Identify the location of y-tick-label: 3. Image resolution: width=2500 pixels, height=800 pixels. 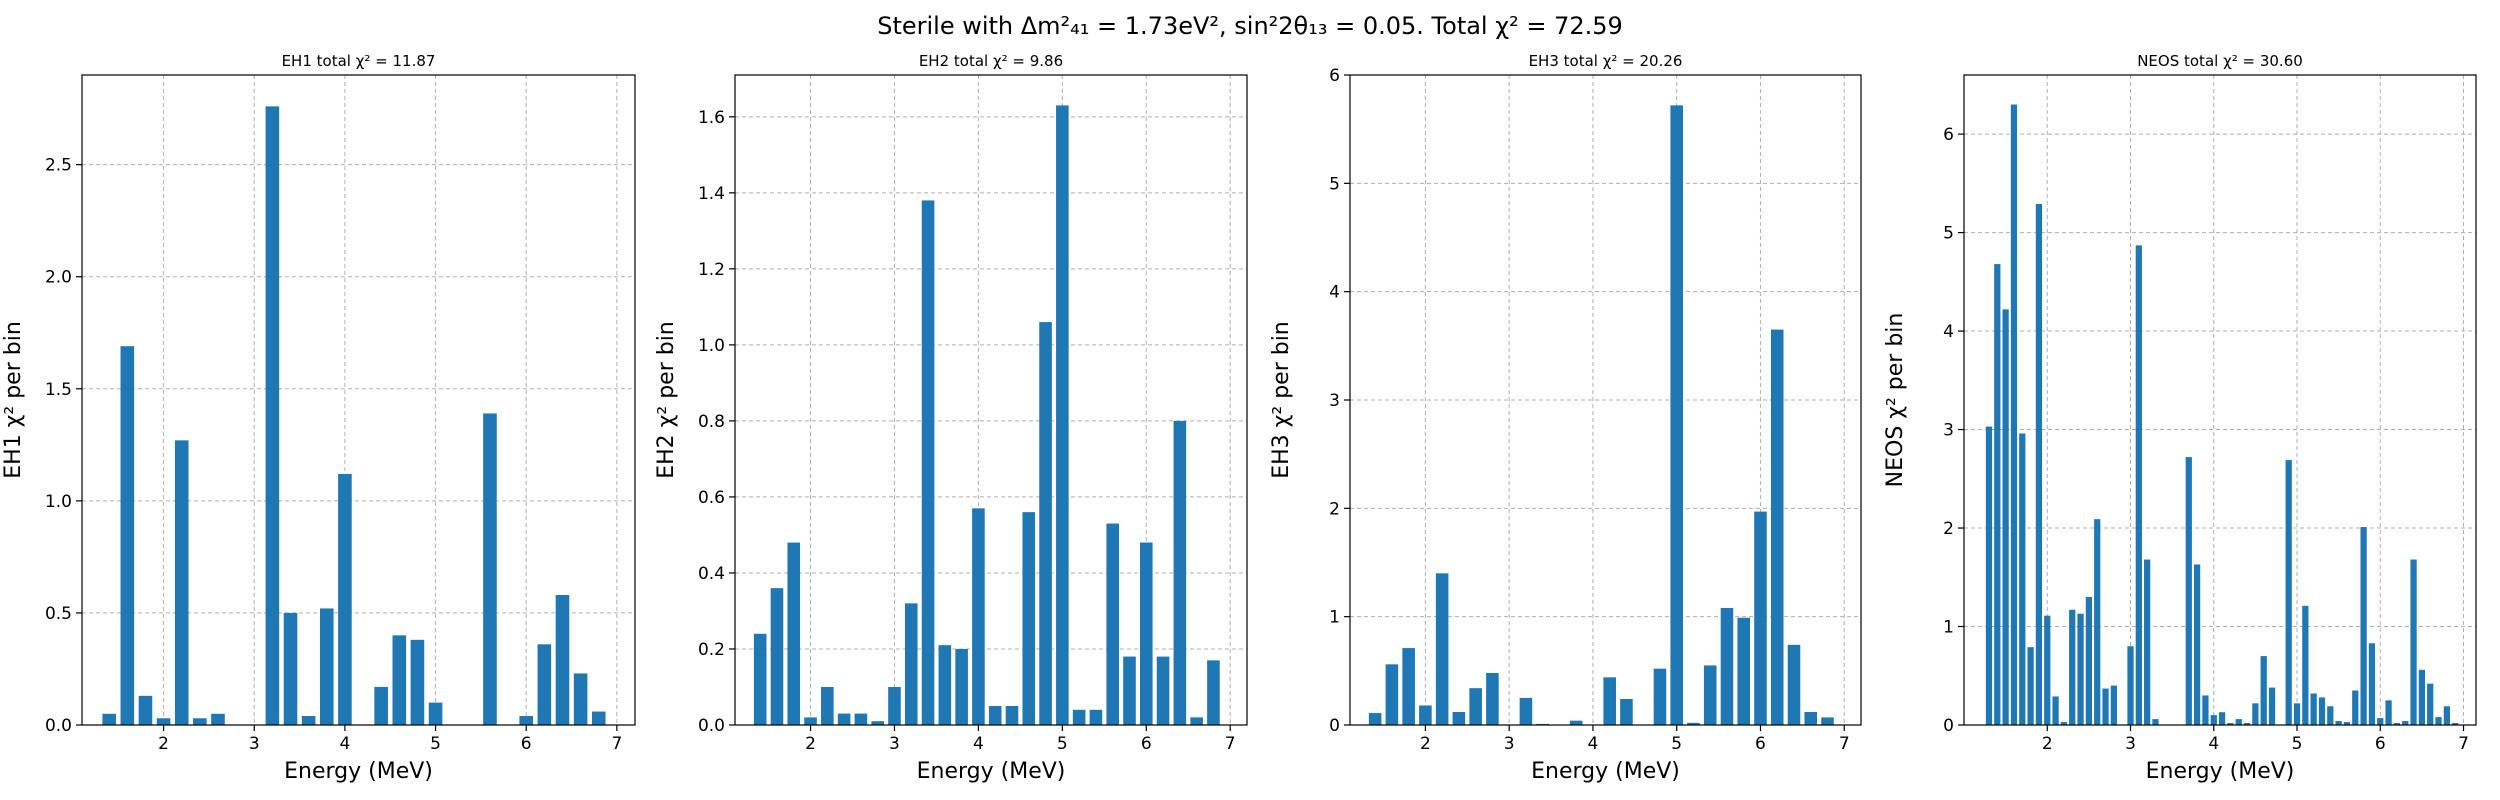
(1948, 431).